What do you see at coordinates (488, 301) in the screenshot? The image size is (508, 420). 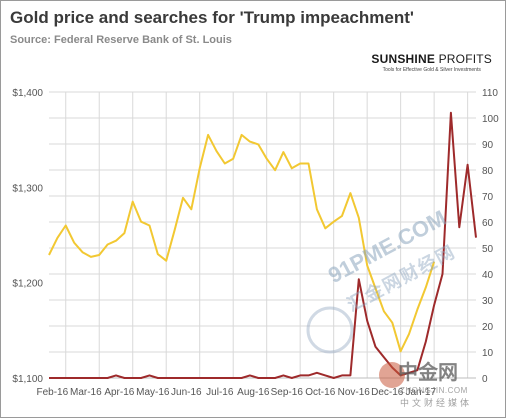 I see `y-right-tick-label: 30` at bounding box center [488, 301].